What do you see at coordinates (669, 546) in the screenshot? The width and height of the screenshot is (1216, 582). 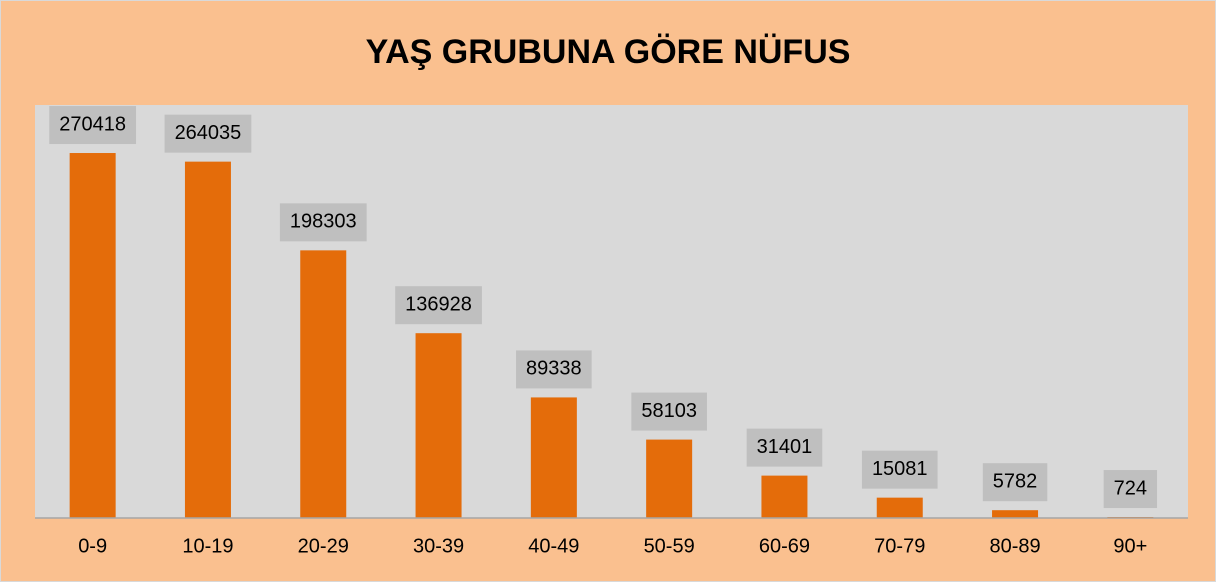 I see `x-tick-label: 50-59` at bounding box center [669, 546].